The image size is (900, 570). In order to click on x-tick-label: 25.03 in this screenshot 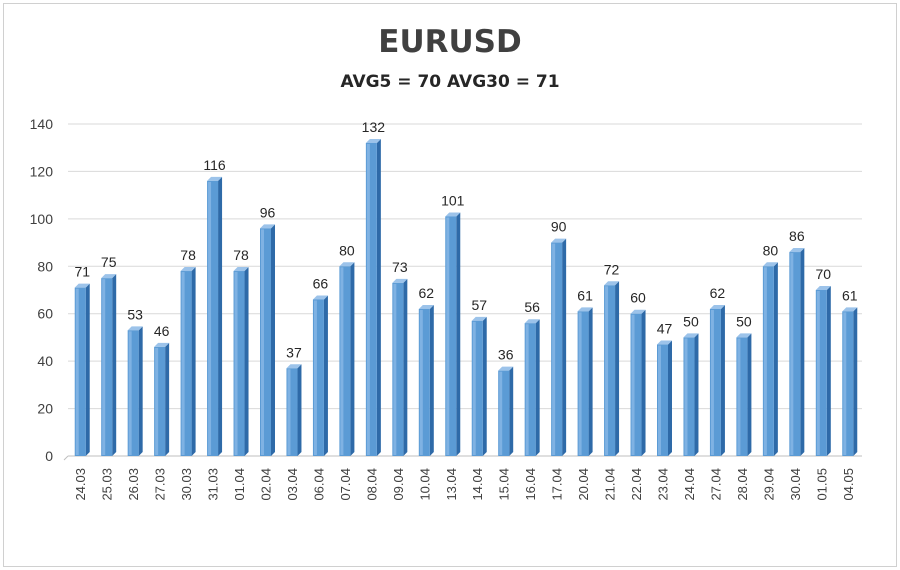, I will do `click(107, 484)`.